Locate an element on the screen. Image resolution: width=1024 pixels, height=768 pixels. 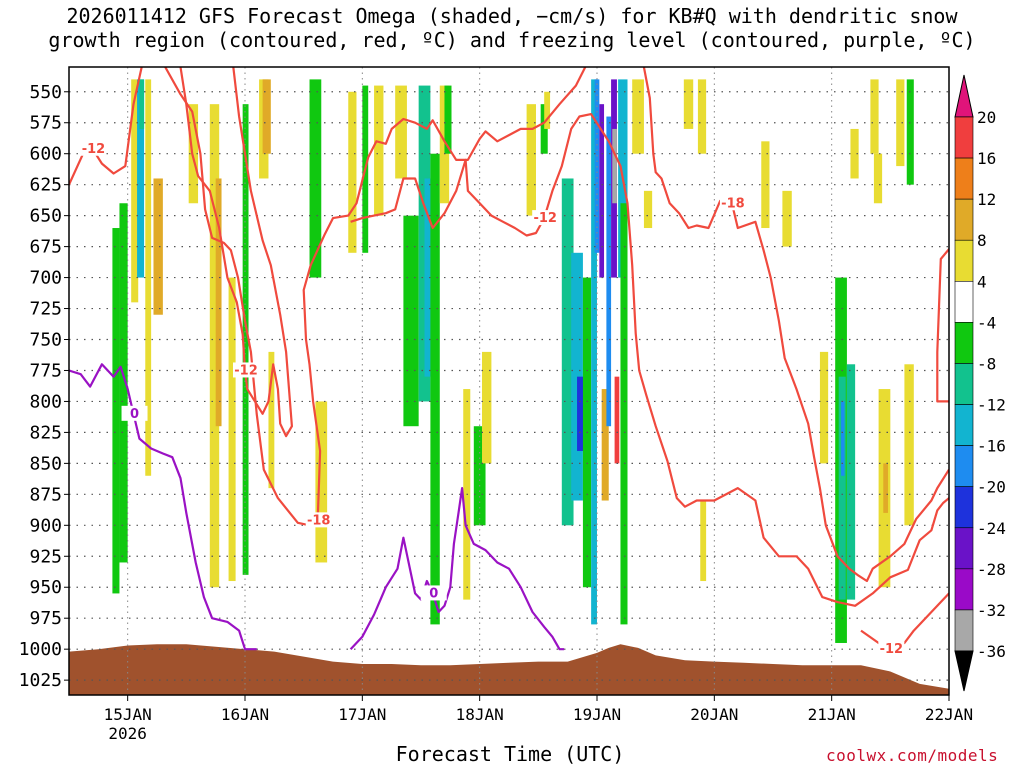
ytick-label-625: 625 is located at coordinates (45, 185).